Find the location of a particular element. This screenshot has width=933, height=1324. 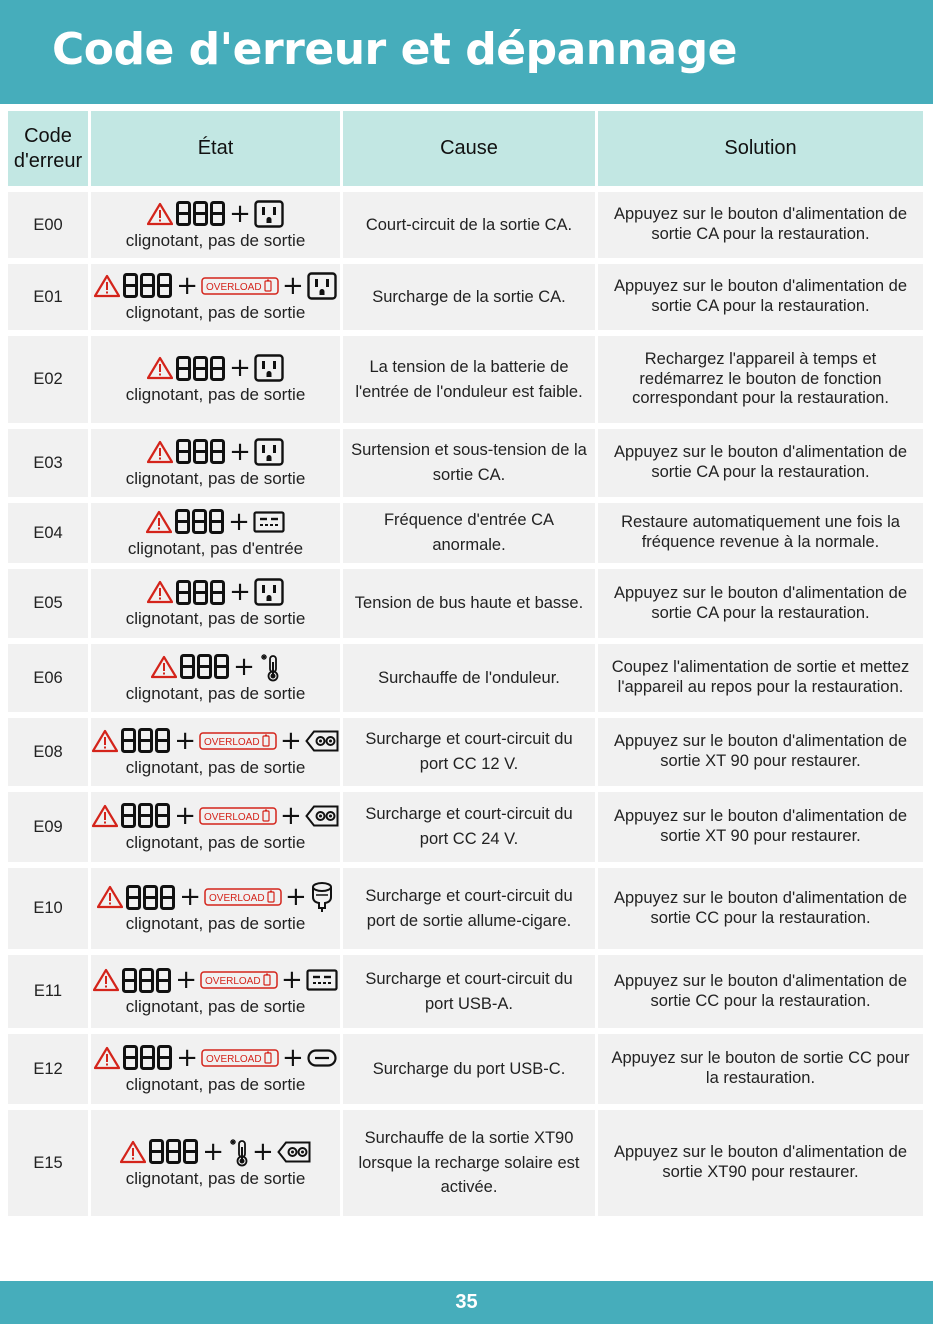

usb-a-icon is located at coordinates (322, 980).